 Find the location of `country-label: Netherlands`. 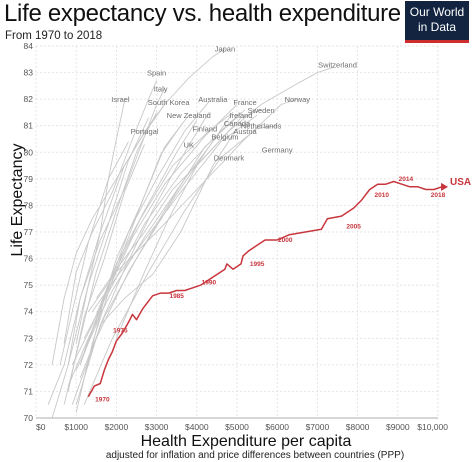

country-label: Netherlands is located at coordinates (261, 126).